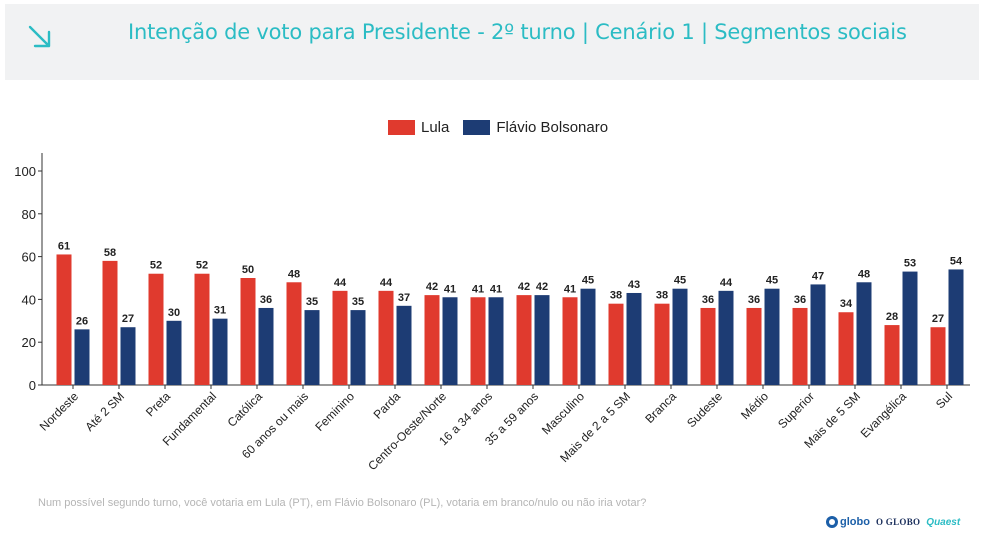 The height and width of the screenshot is (546, 984). What do you see at coordinates (944, 400) in the screenshot?
I see `x-tick-label: Sul` at bounding box center [944, 400].